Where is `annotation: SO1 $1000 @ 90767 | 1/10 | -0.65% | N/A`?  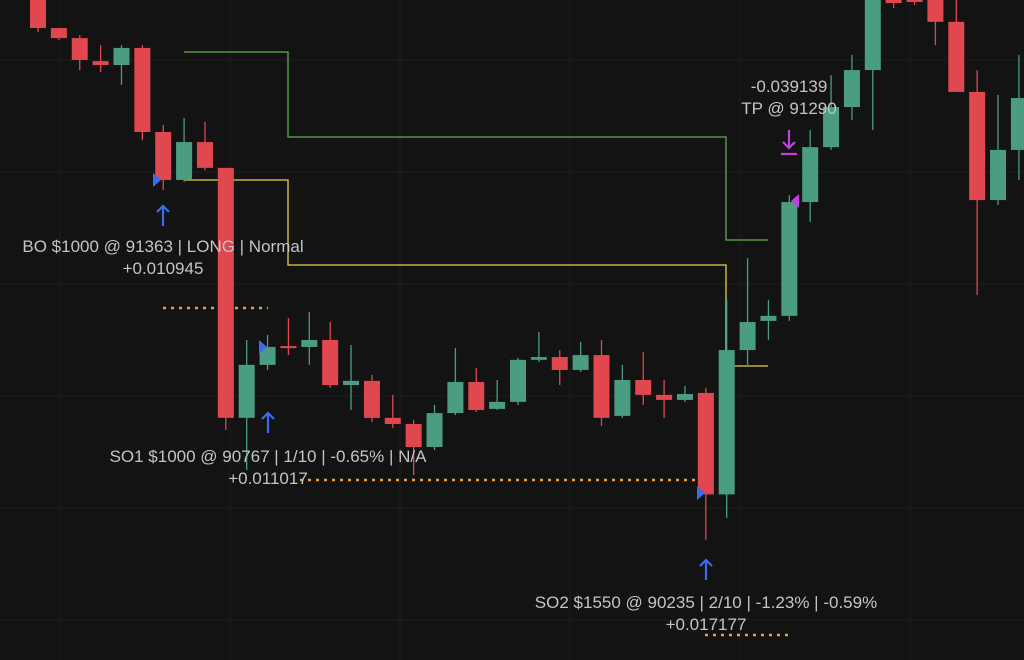
annotation: SO1 $1000 @ 90767 | 1/10 | -0.65% | N/A is located at coordinates (269, 456).